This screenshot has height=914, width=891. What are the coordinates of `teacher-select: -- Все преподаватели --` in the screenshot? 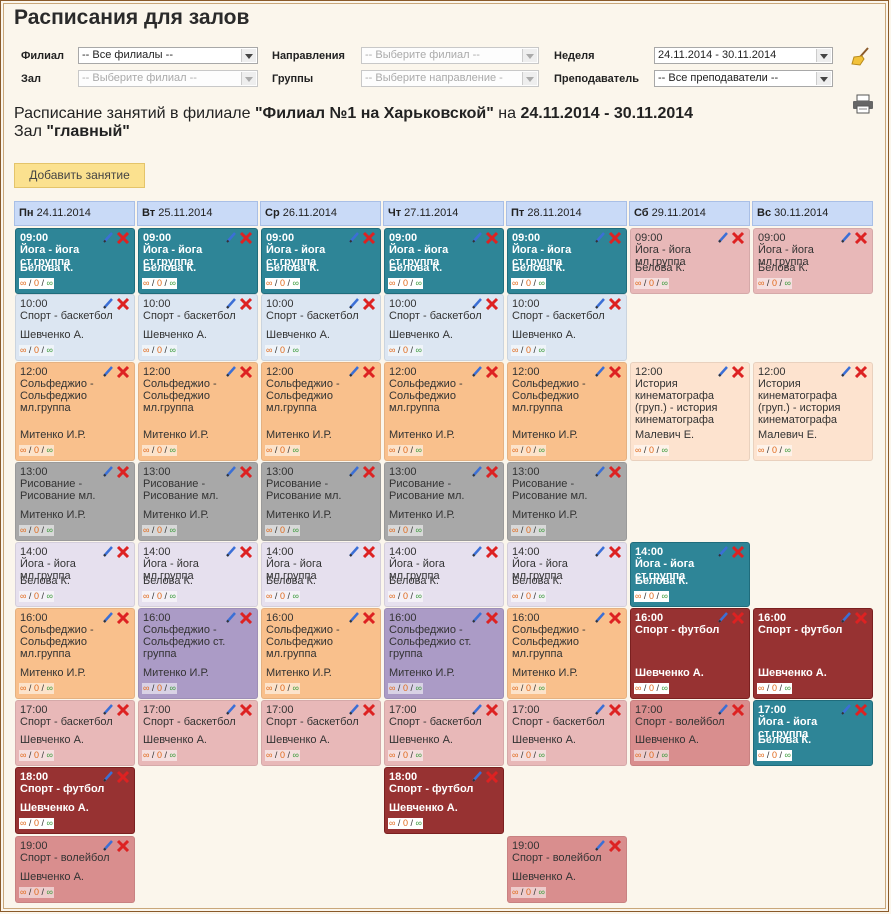 It's located at (743, 78).